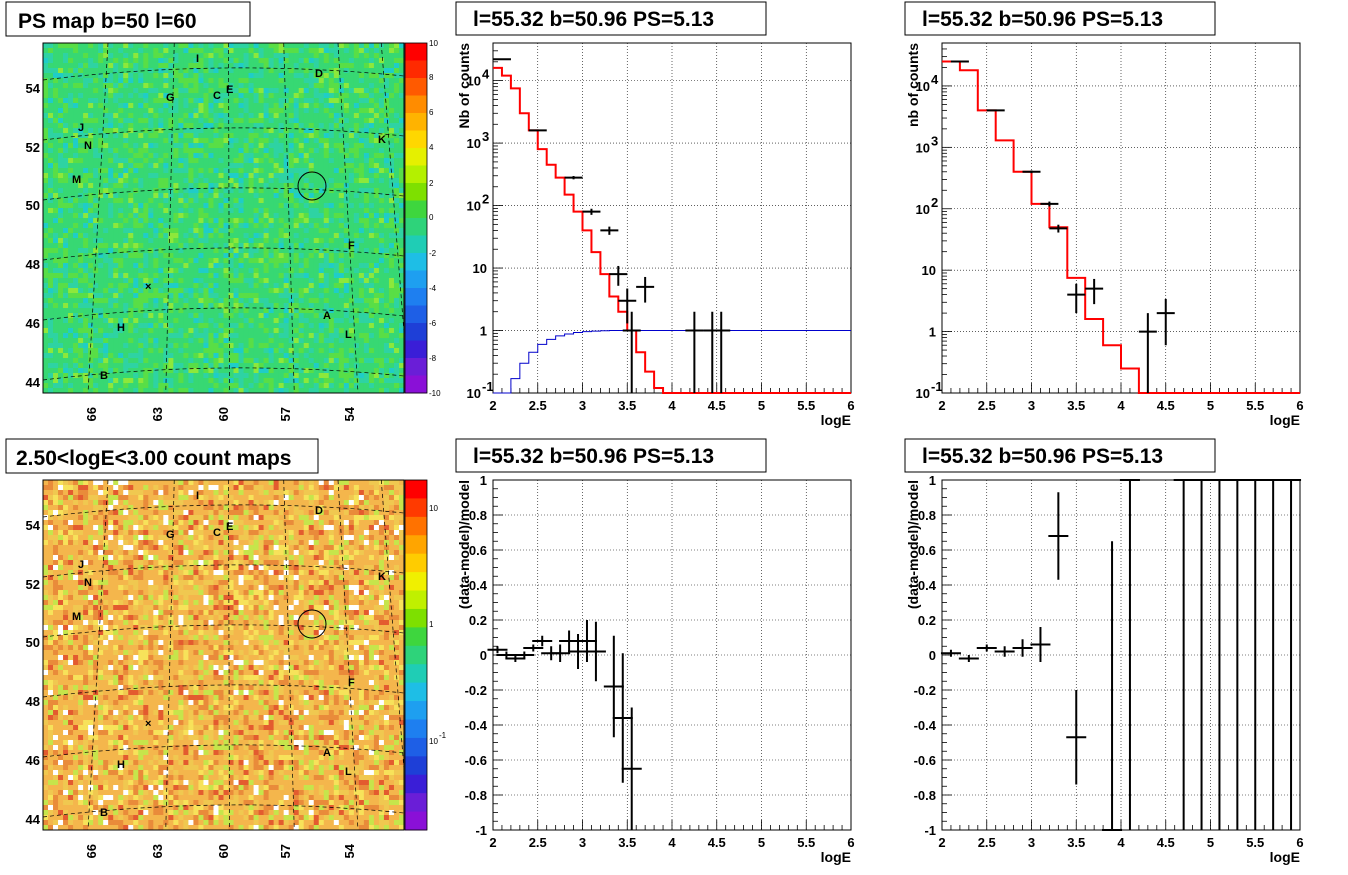  Describe the element at coordinates (33, 525) in the screenshot. I see `map-y-tick-label: 54` at that location.